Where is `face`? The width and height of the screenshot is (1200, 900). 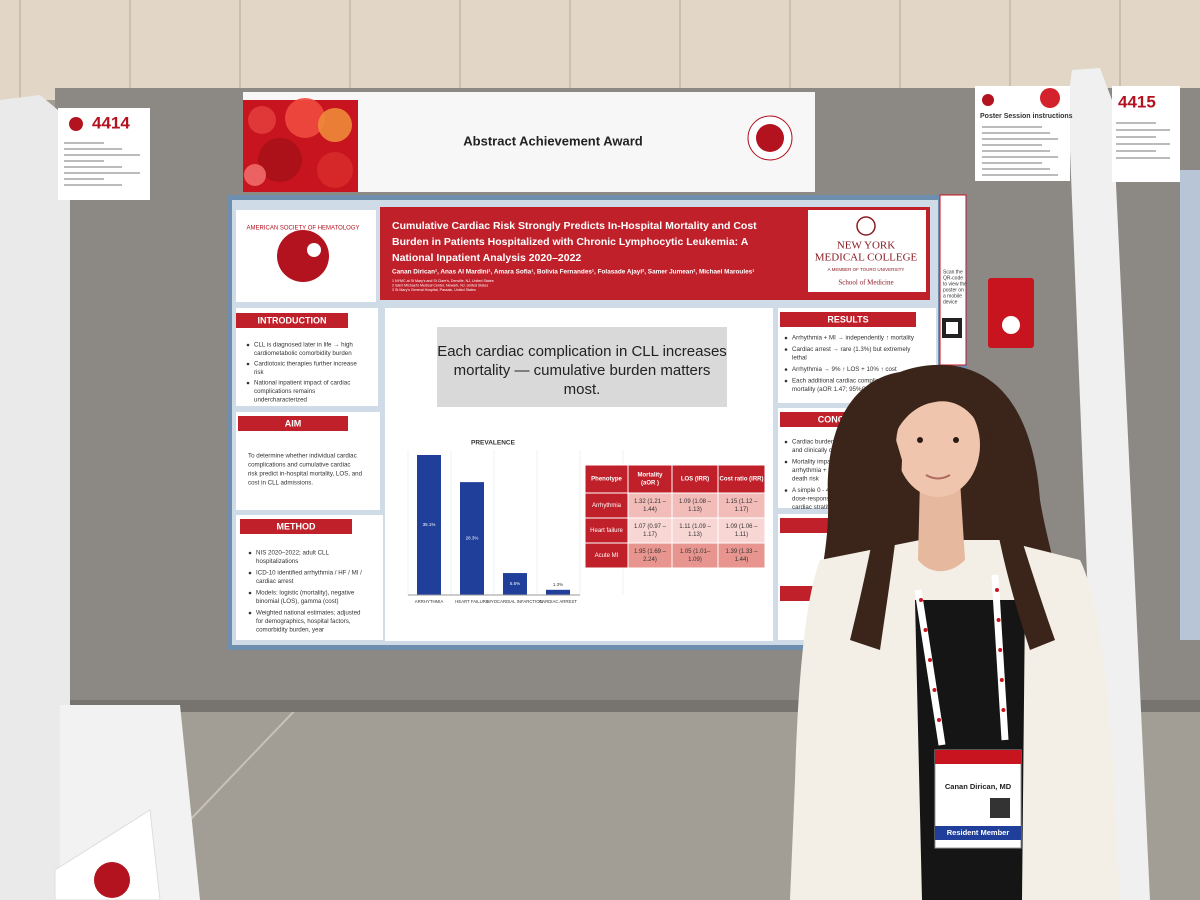 face is located at coordinates (938, 445).